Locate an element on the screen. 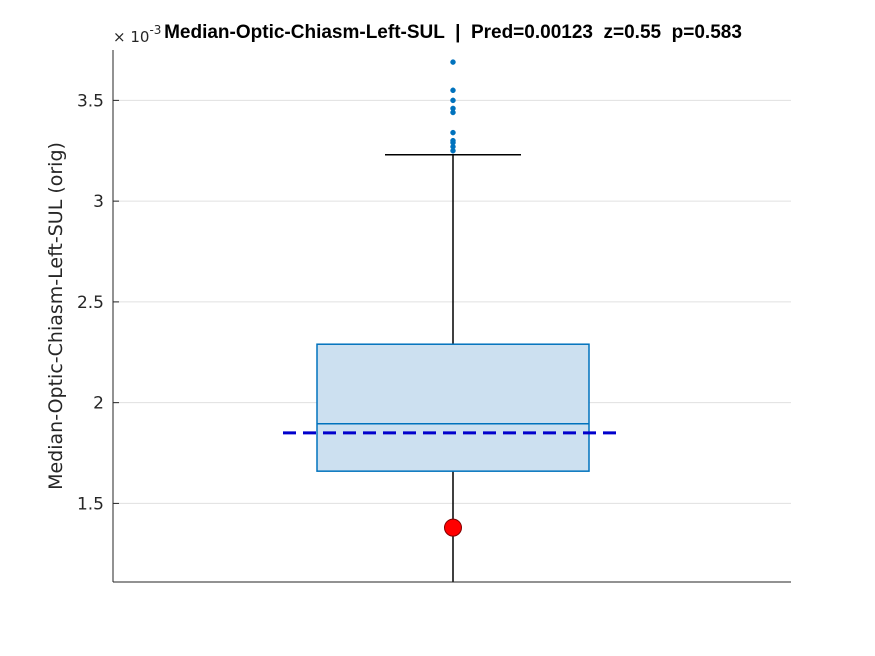 Image resolution: width=875 pixels, height=656 pixels. y-exponent-label: × 10⁻³ is located at coordinates (137, 34).